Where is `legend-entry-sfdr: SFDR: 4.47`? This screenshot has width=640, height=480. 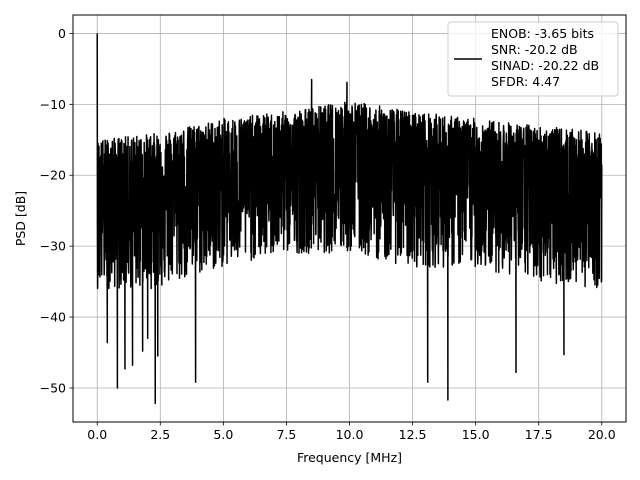
legend-entry-sfdr: SFDR: 4.47 is located at coordinates (525, 81).